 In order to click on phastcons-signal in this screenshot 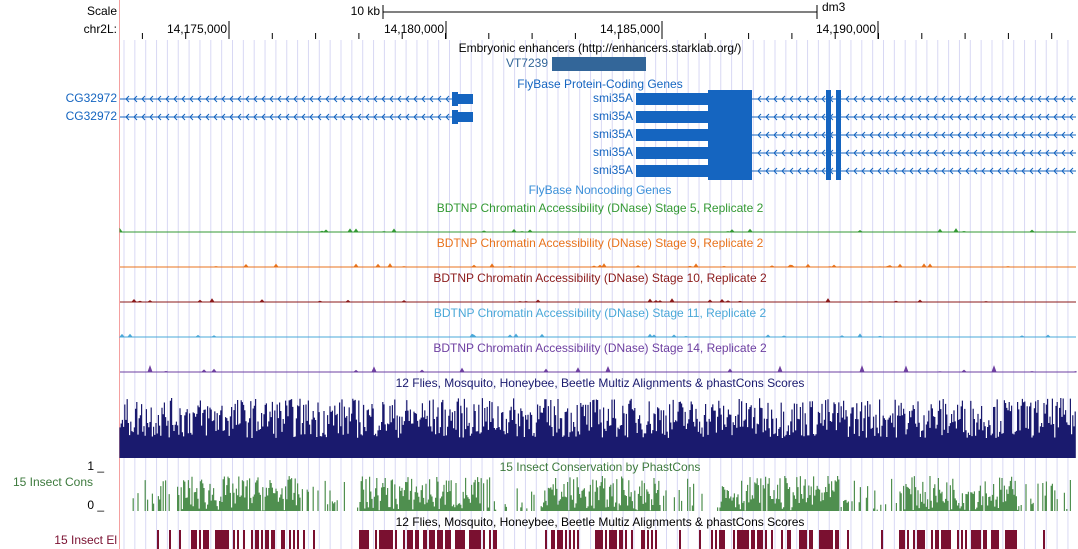, I will do `click(601, 493)`.